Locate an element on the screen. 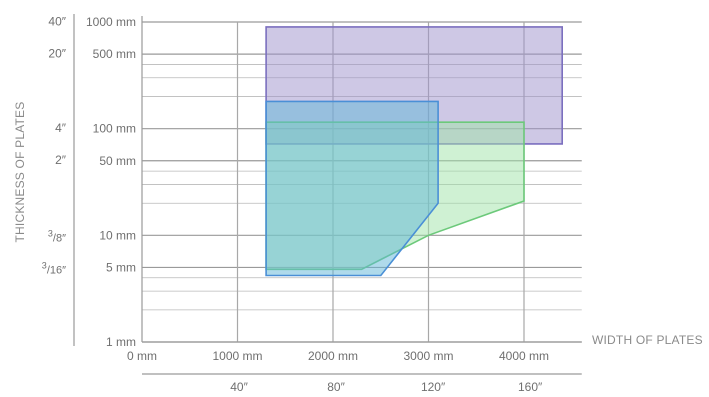 This screenshot has height=397, width=709. x-tick-label-mm: 4000 mm is located at coordinates (524, 356).